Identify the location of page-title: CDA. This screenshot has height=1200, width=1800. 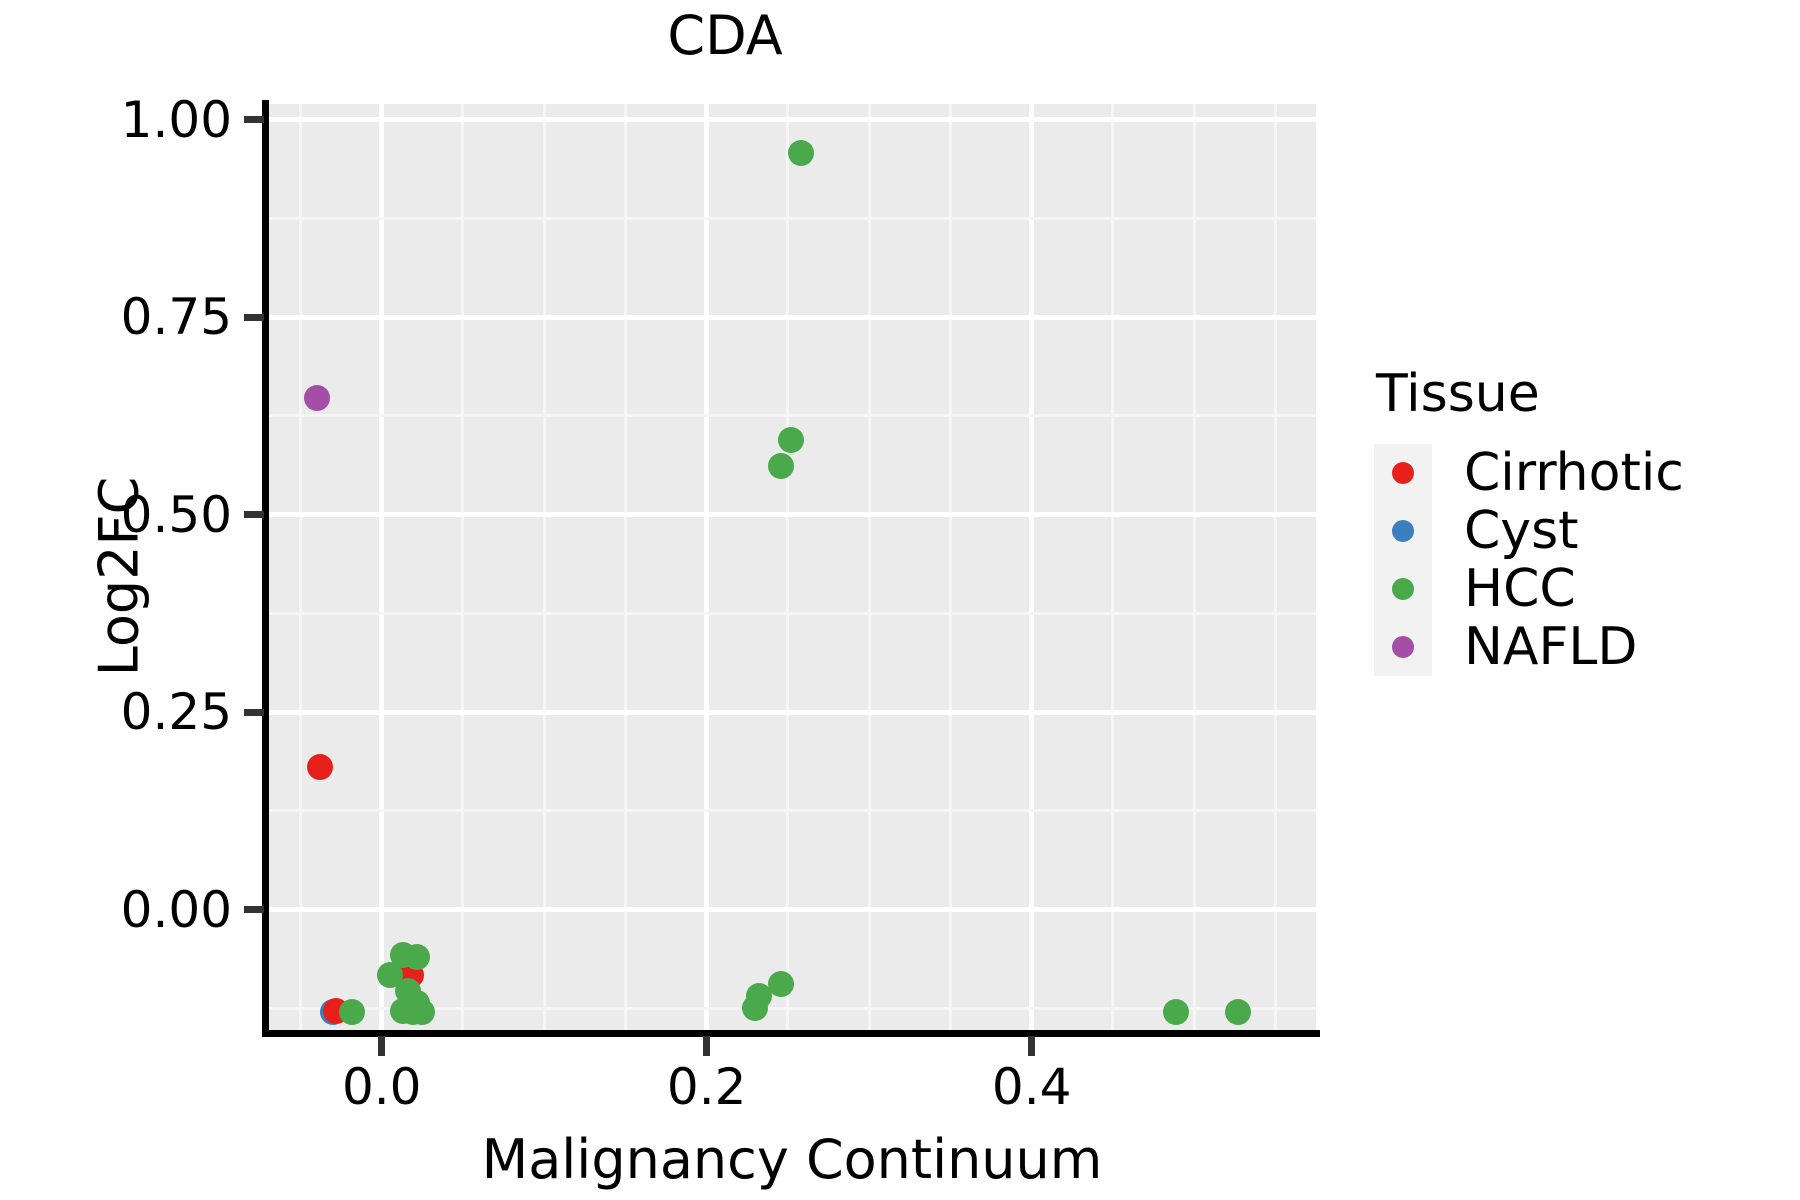
(725, 35).